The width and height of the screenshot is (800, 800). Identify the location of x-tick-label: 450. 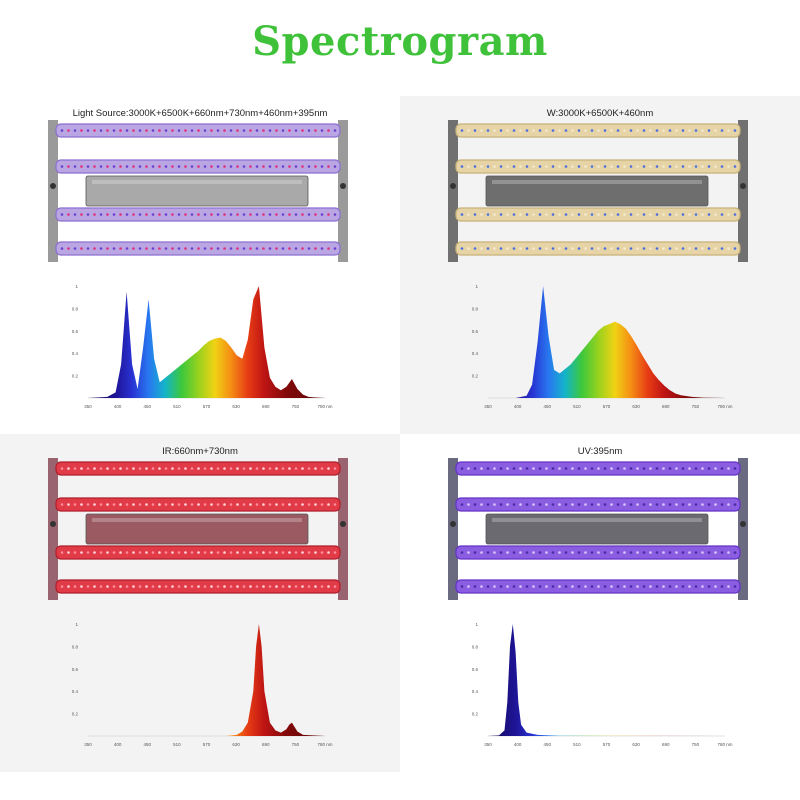
(547, 406).